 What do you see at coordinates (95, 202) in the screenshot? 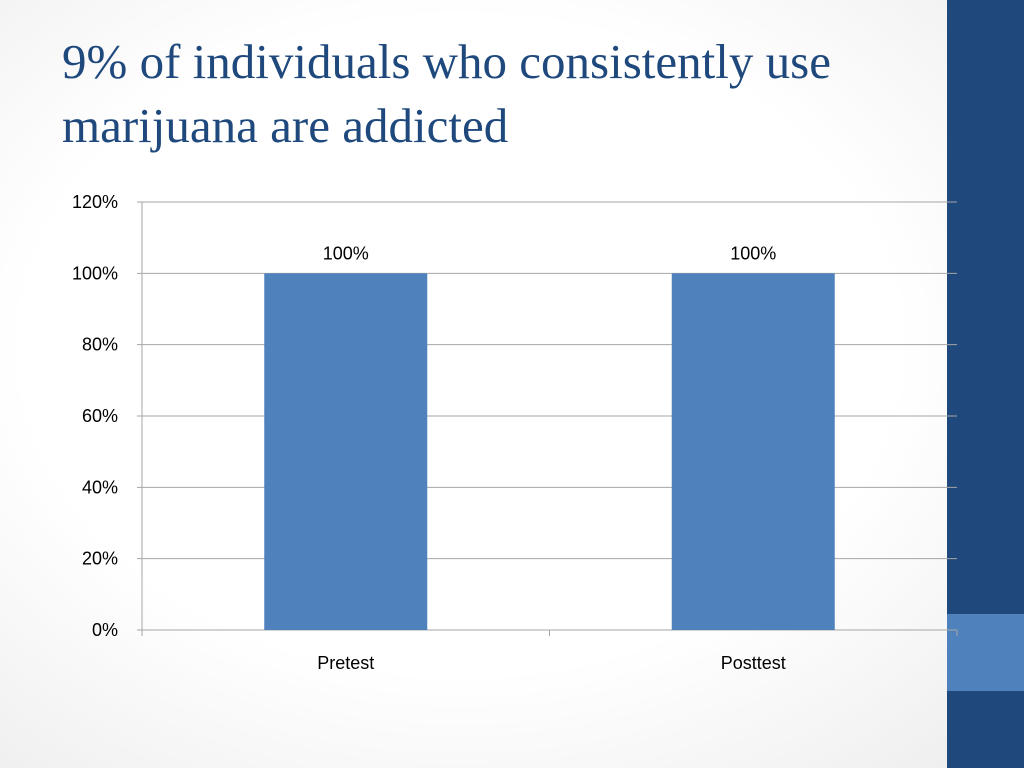
I see `y-tick-label: 120%` at bounding box center [95, 202].